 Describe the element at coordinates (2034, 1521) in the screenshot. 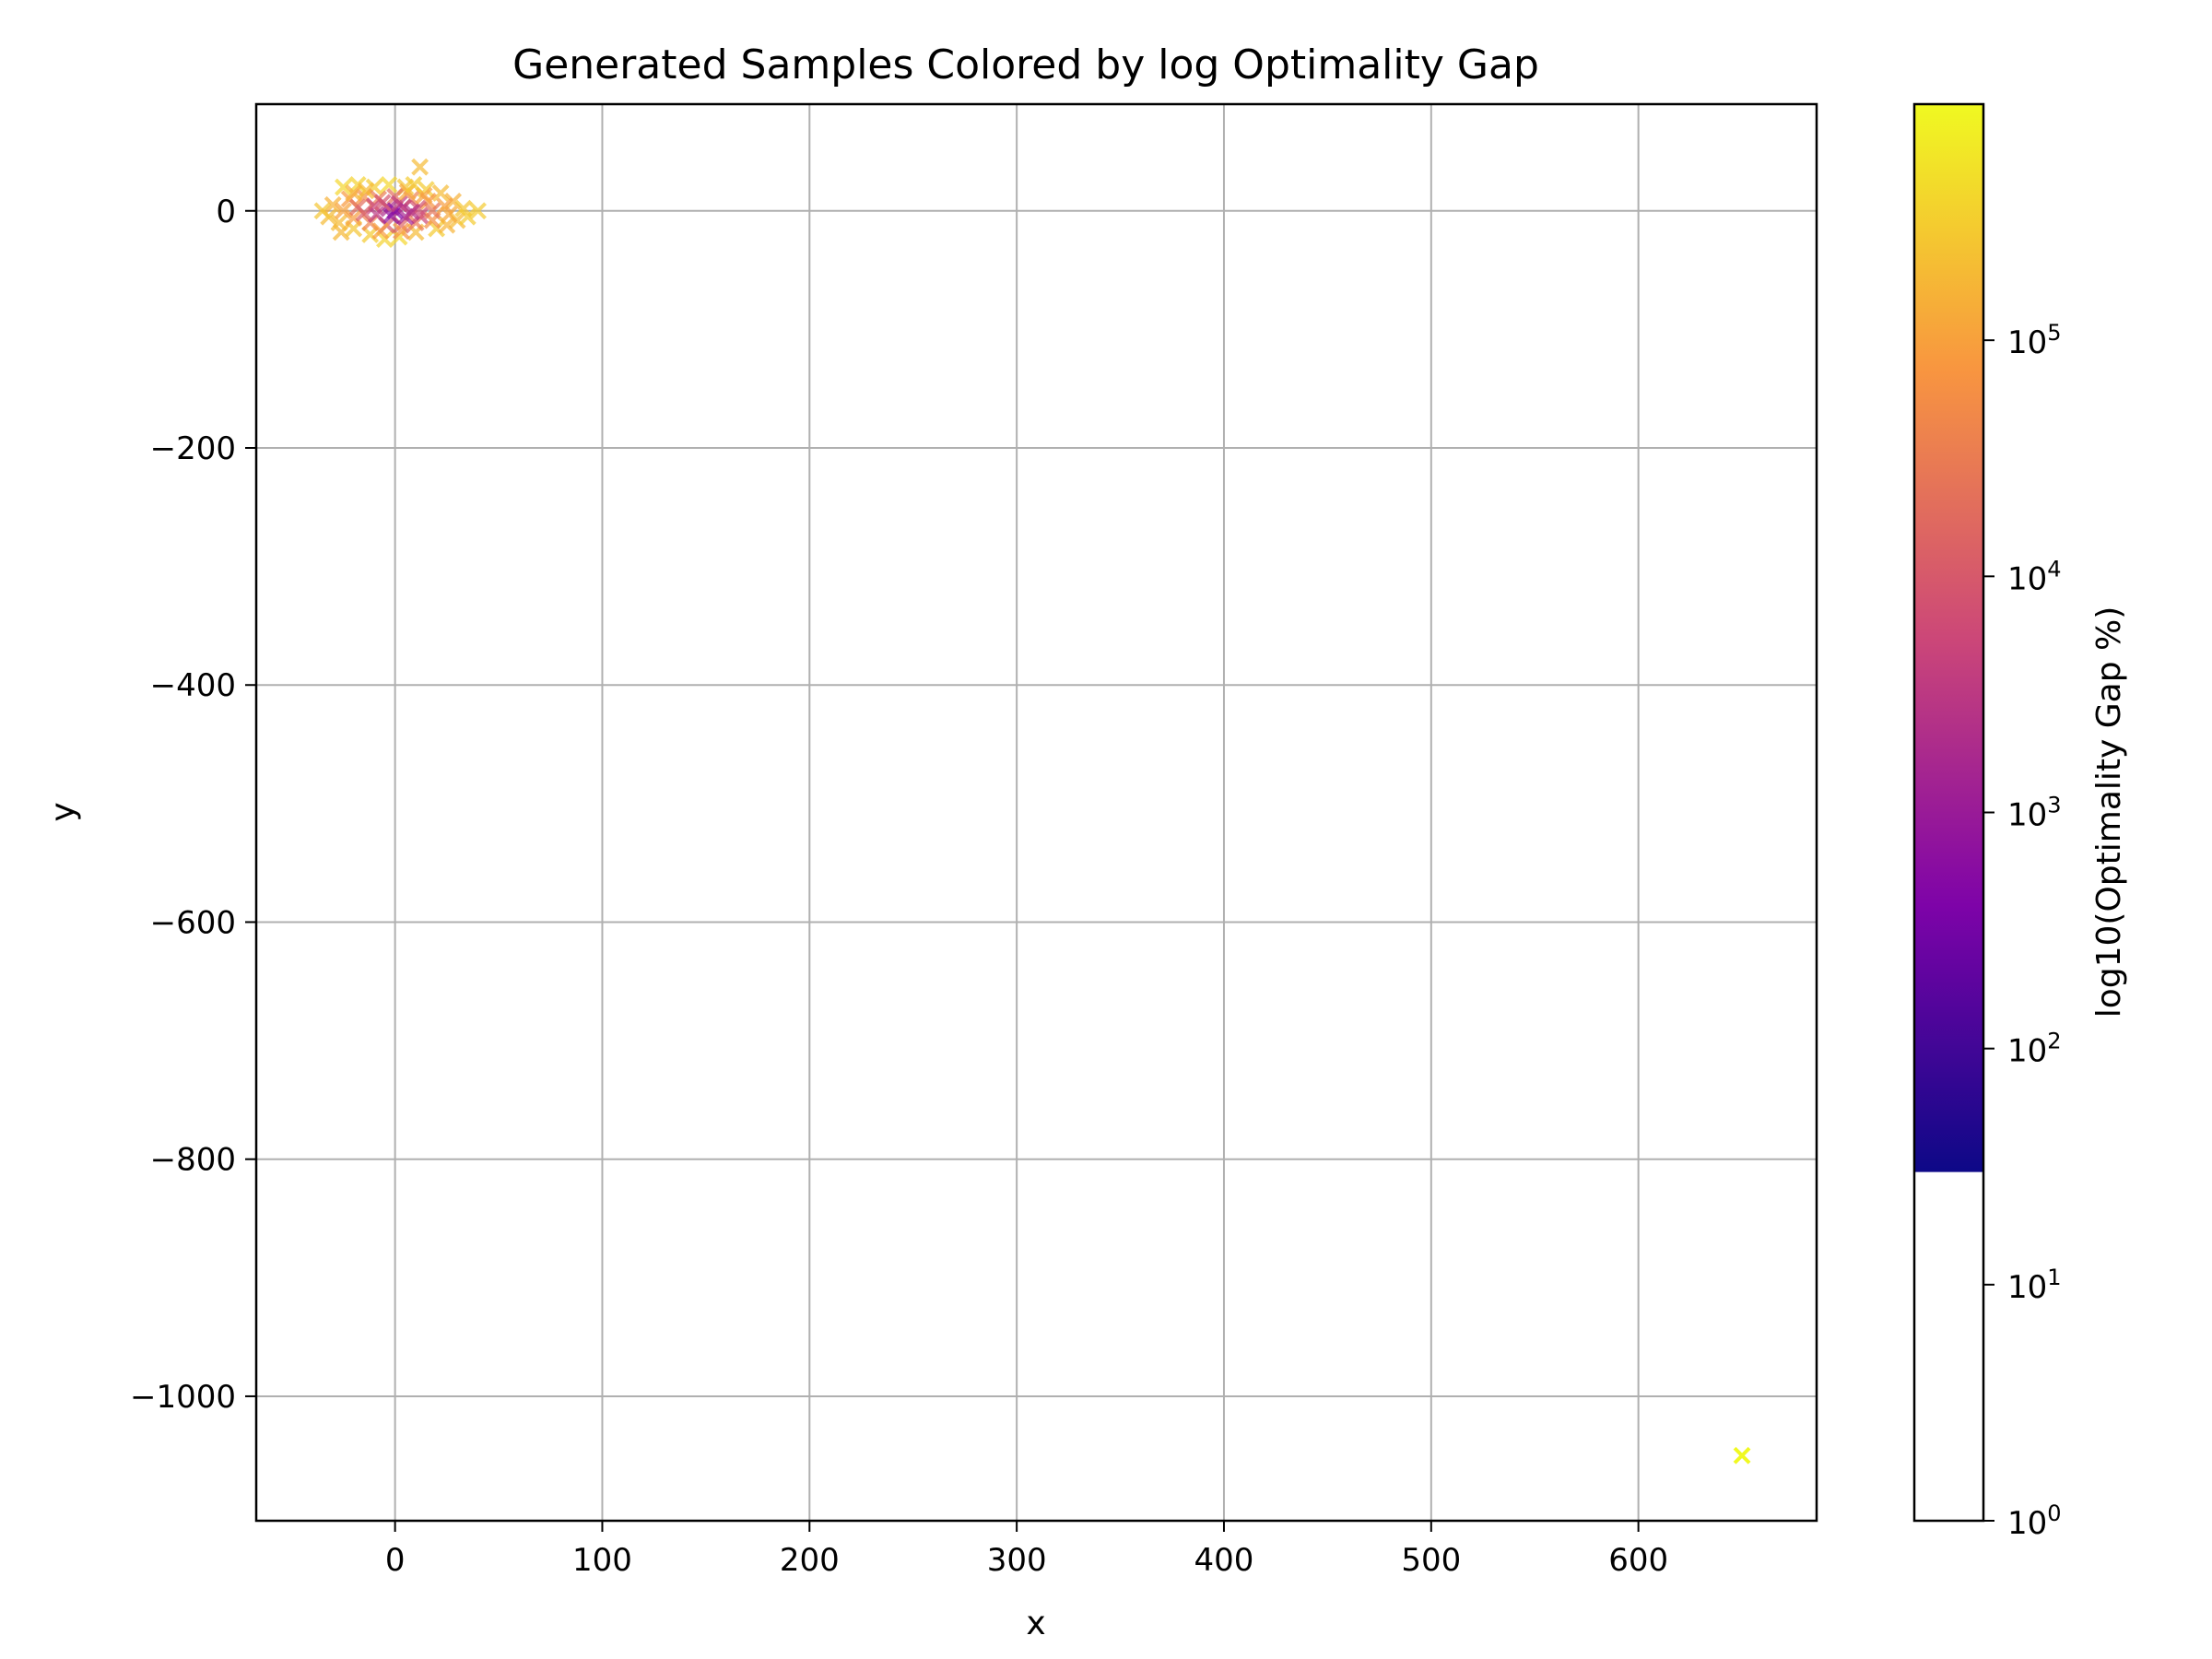

I see `colorbar-tick-label: 10⁰` at that location.